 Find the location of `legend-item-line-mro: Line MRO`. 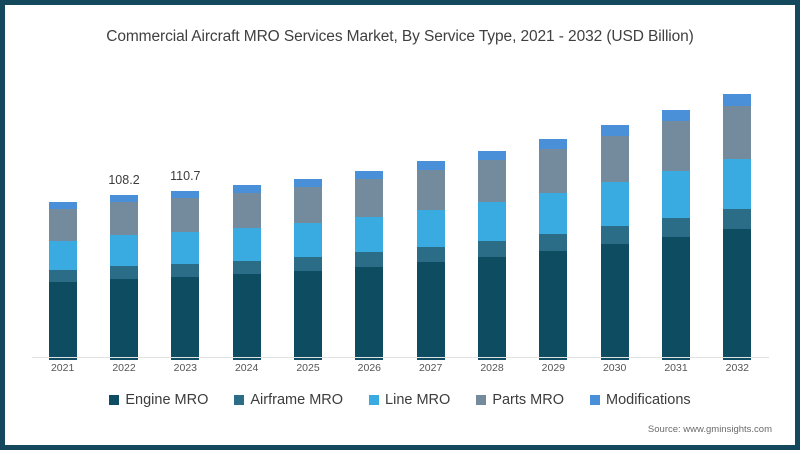

legend-item-line-mro: Line MRO is located at coordinates (409, 400).